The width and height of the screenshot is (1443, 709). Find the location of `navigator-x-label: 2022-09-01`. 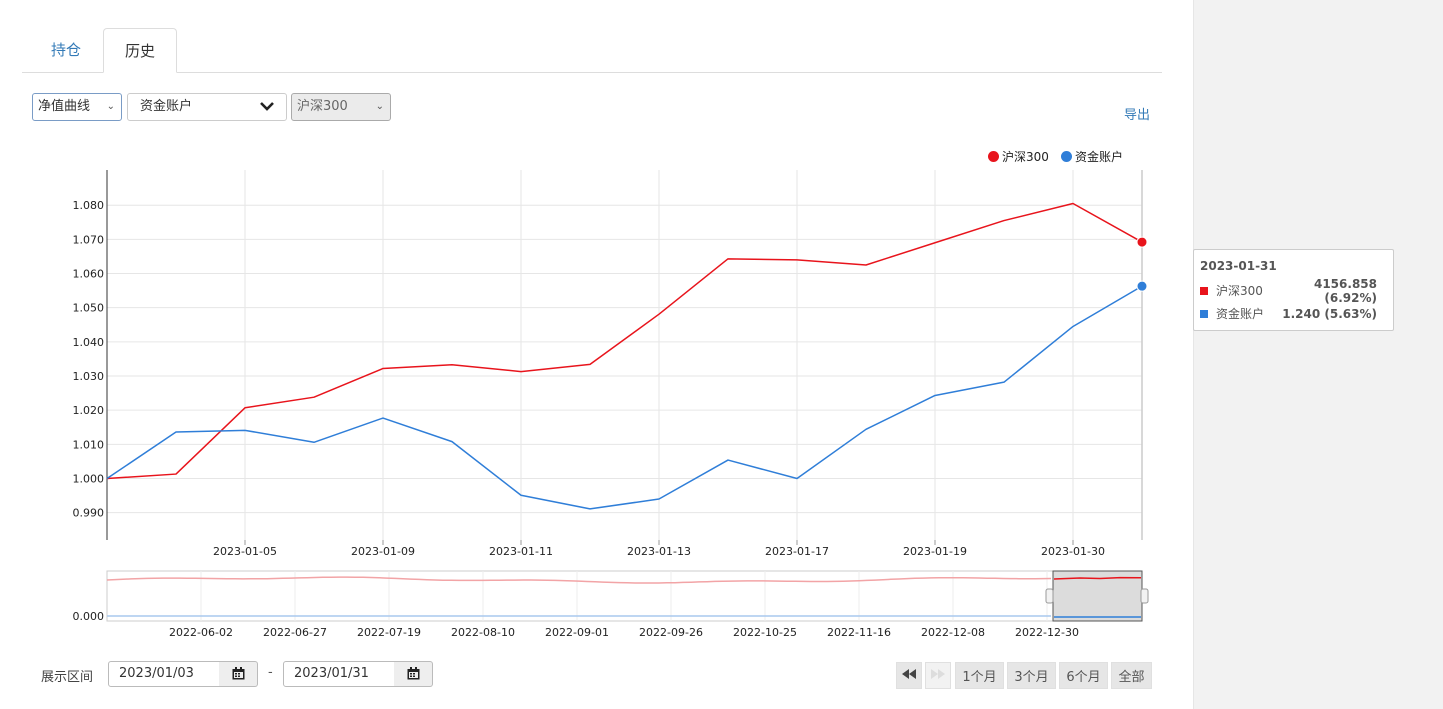

navigator-x-label: 2022-09-01 is located at coordinates (577, 632).